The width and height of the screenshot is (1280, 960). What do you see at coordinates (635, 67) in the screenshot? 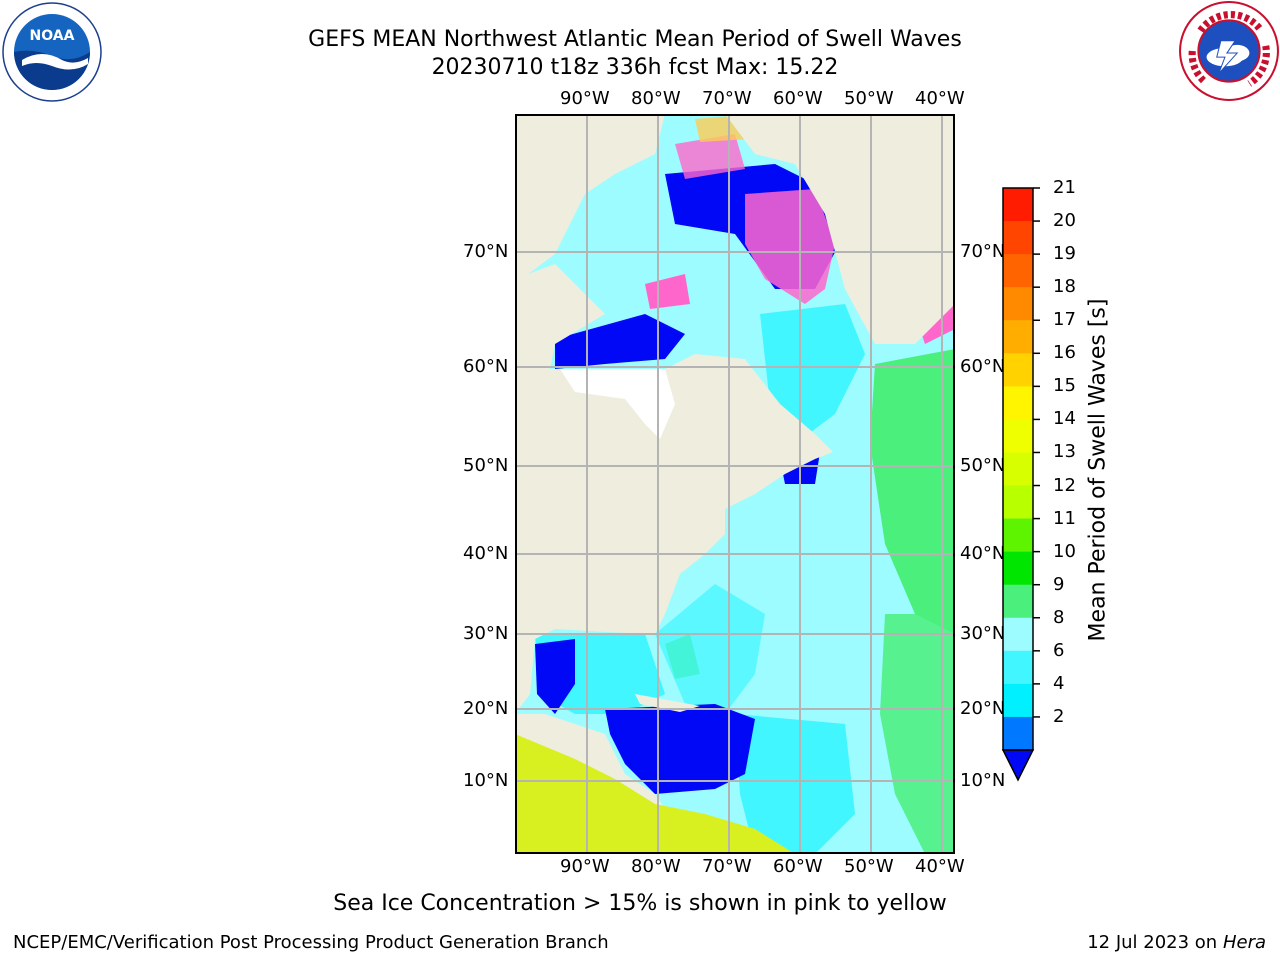
I see `map-subtitle: 20230710 t18z 336h fcst Max: 15.22` at bounding box center [635, 67].